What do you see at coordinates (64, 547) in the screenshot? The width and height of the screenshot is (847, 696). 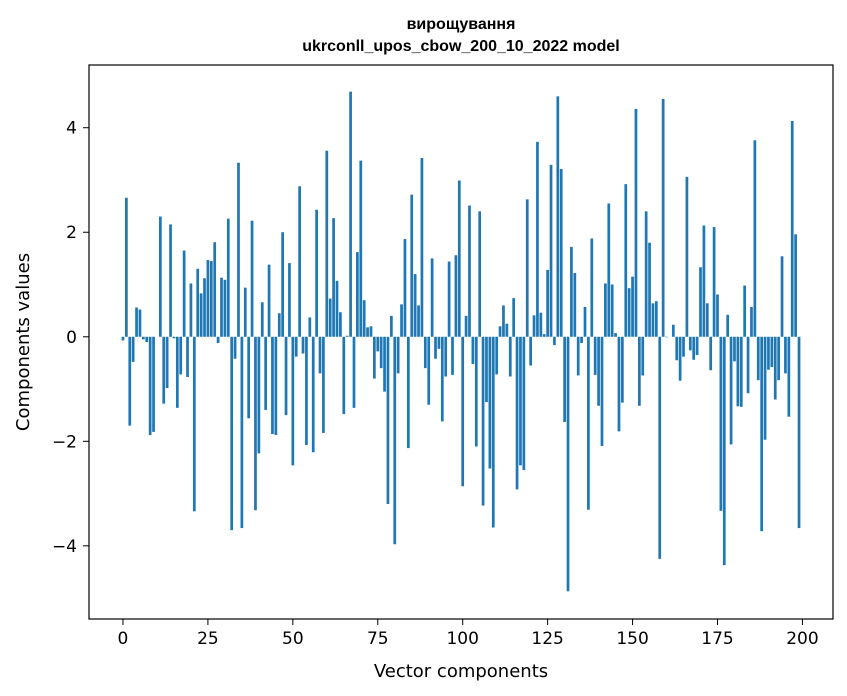 I see `y-tick-label: −4` at bounding box center [64, 547].